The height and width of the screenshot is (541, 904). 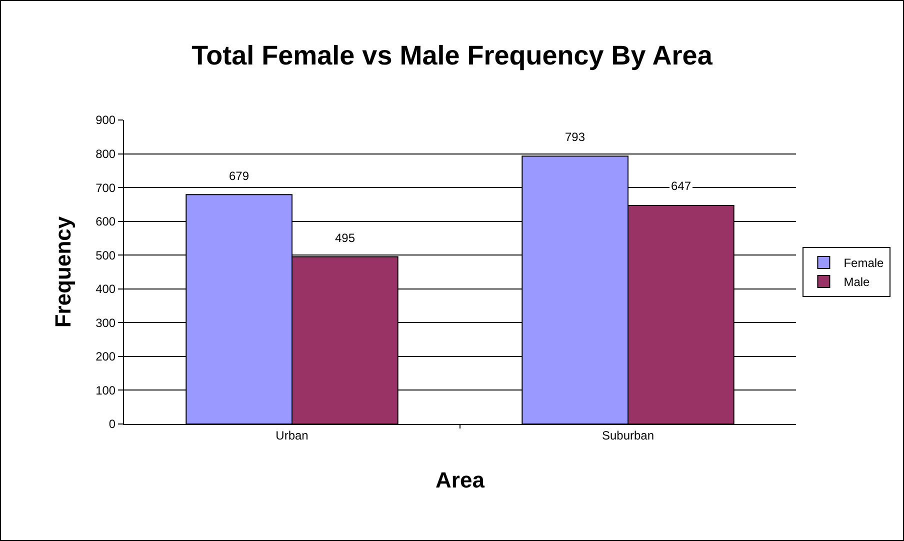 I want to click on y-tick-label: 600, so click(x=106, y=221).